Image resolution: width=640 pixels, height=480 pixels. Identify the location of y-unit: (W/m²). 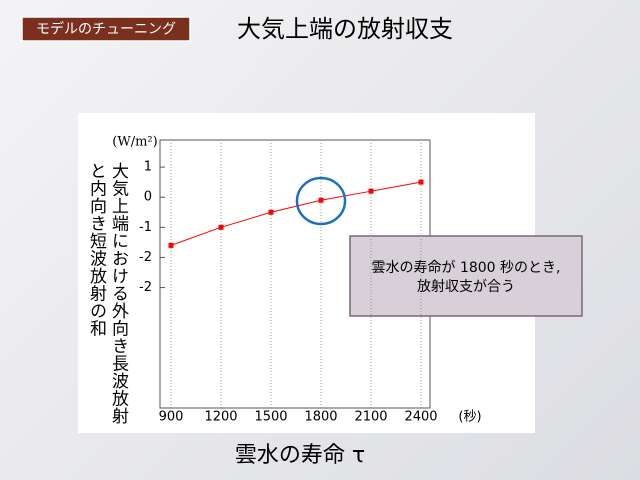
(134, 142).